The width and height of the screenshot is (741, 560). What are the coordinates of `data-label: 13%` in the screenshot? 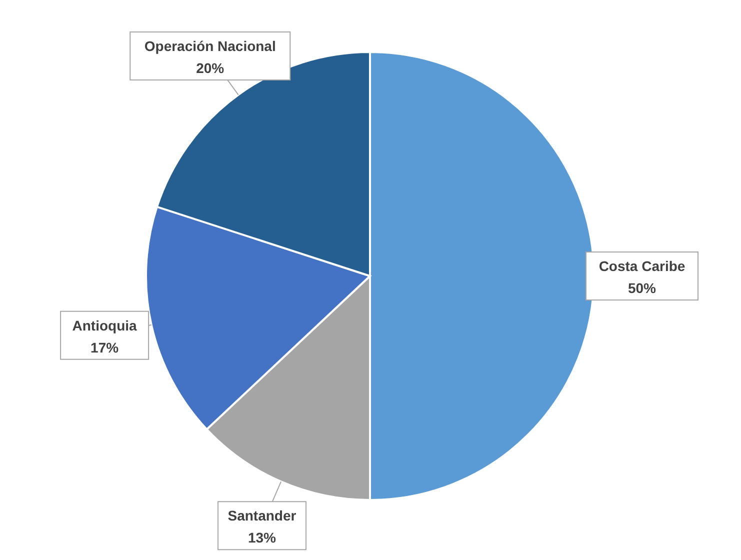 It's located at (262, 538).